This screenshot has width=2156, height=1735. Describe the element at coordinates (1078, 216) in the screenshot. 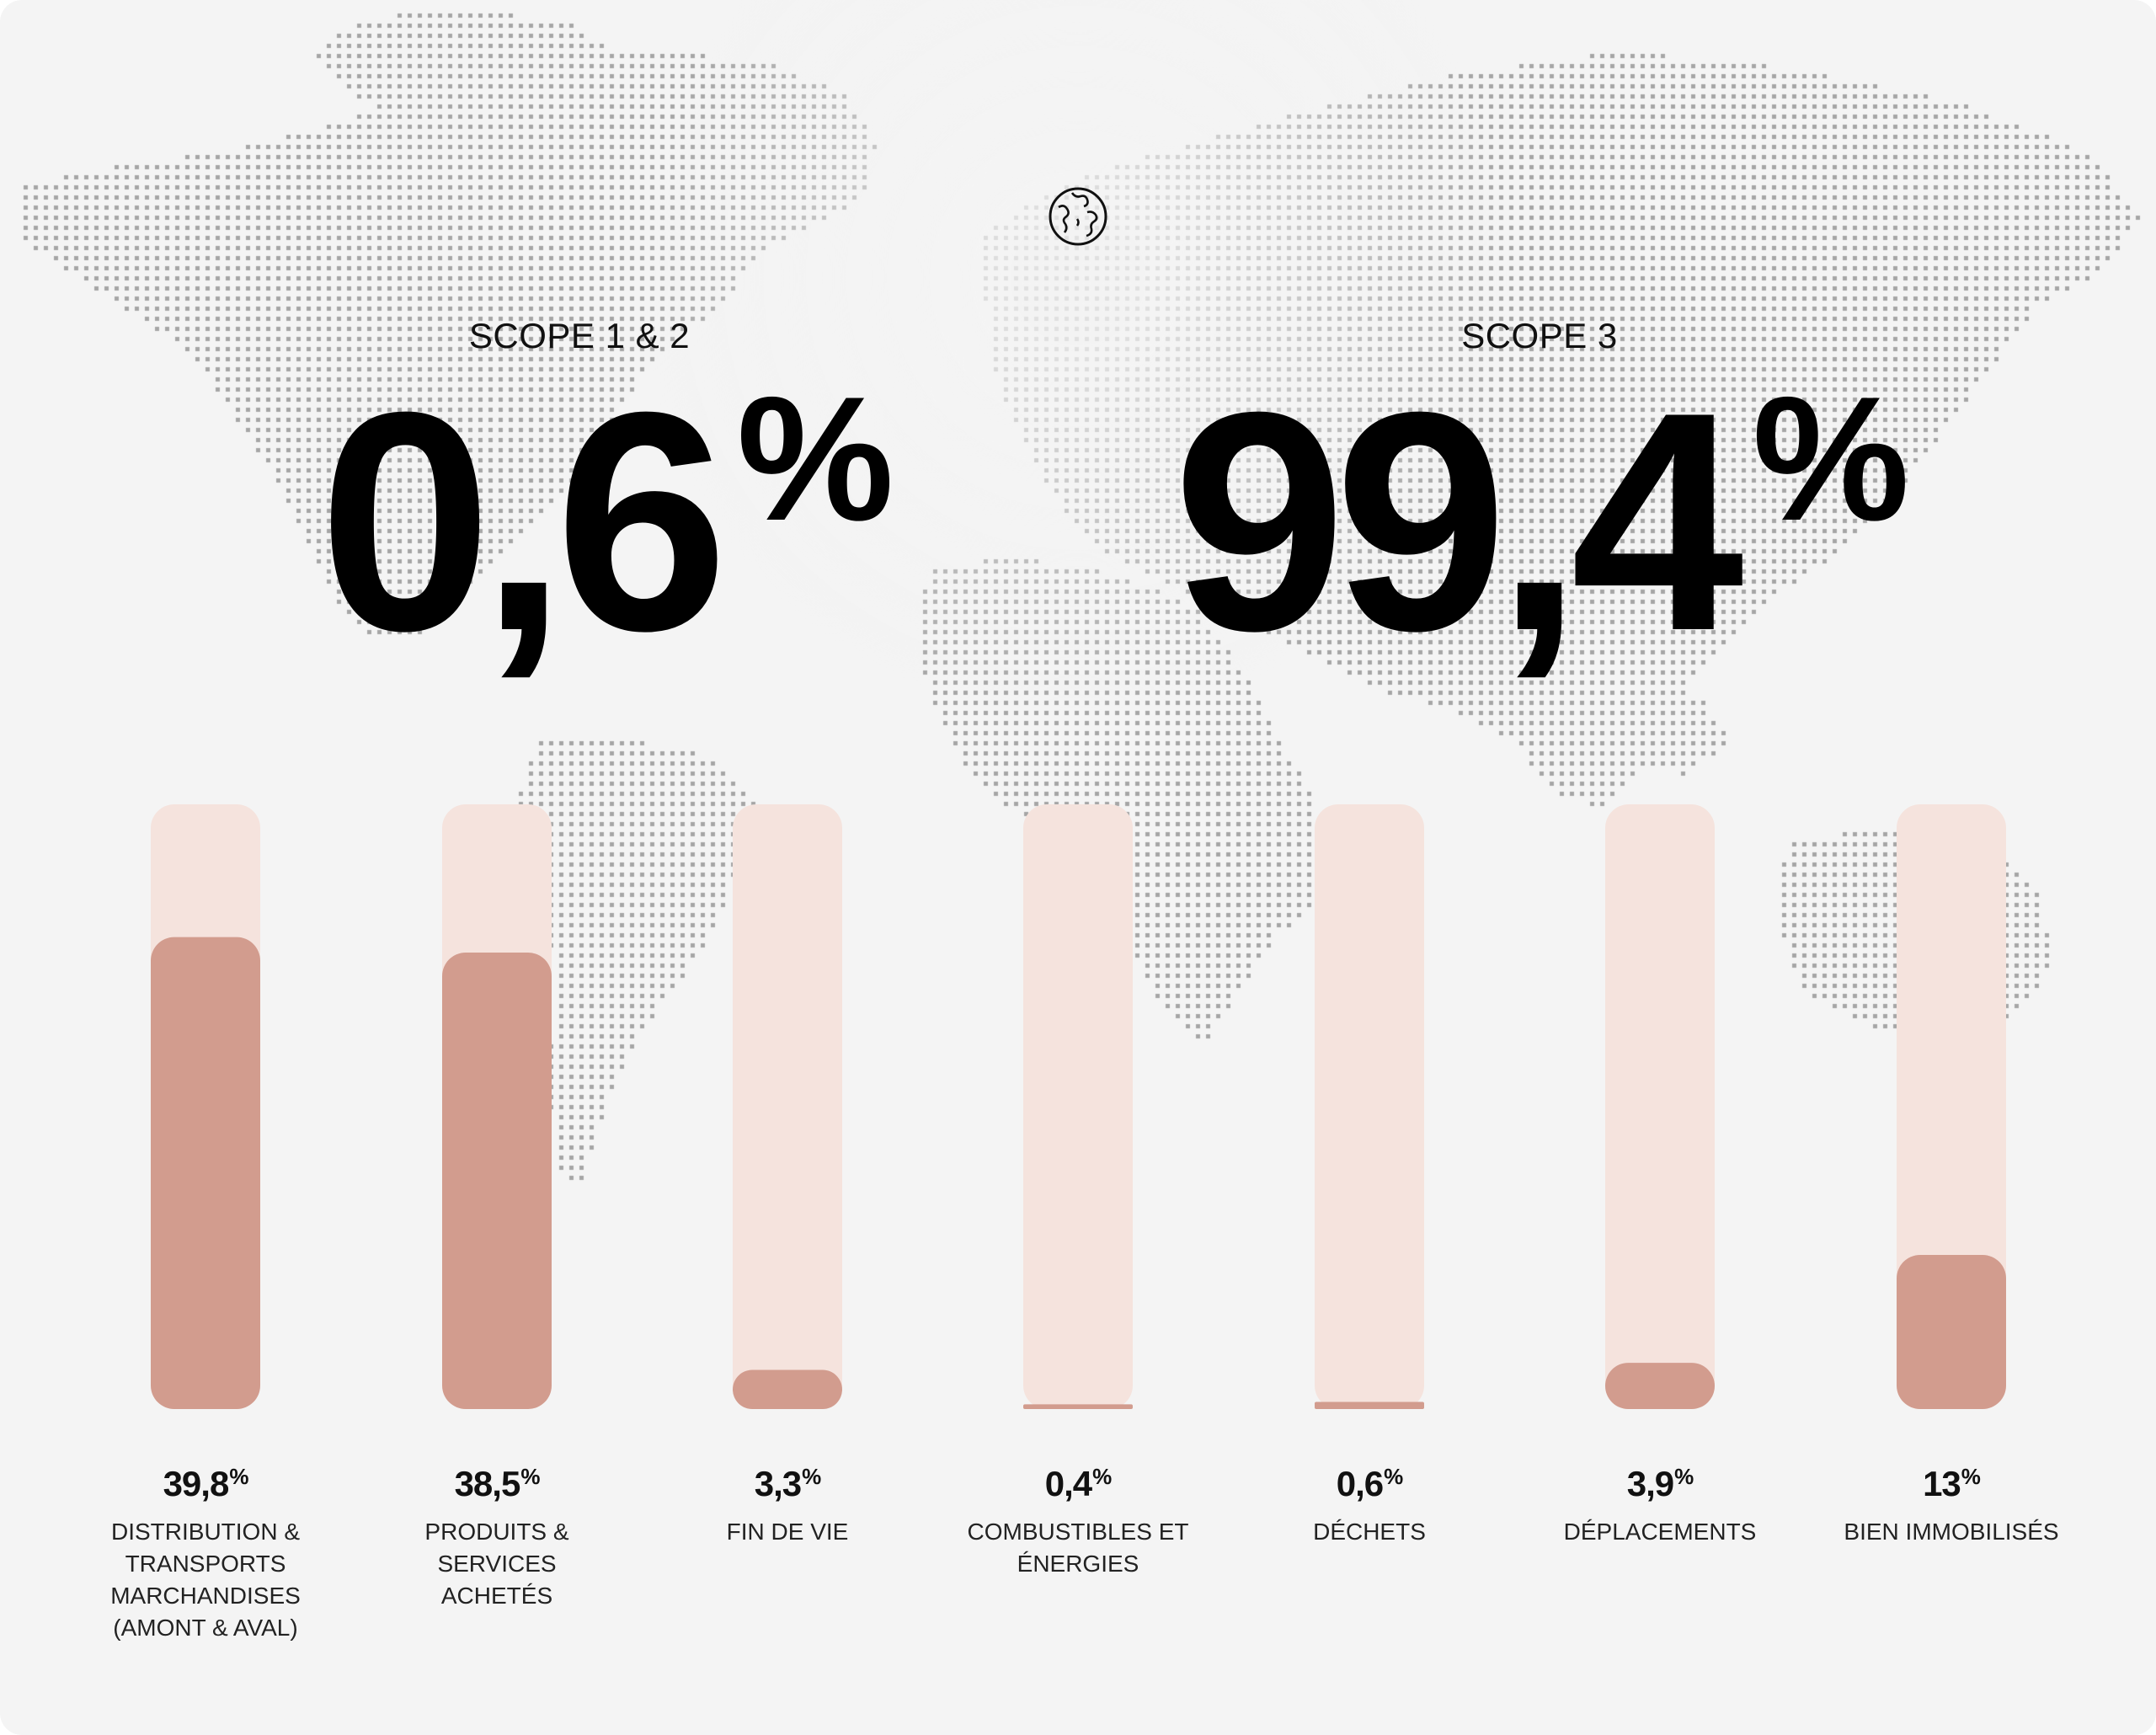

I see `globe-icon` at that location.